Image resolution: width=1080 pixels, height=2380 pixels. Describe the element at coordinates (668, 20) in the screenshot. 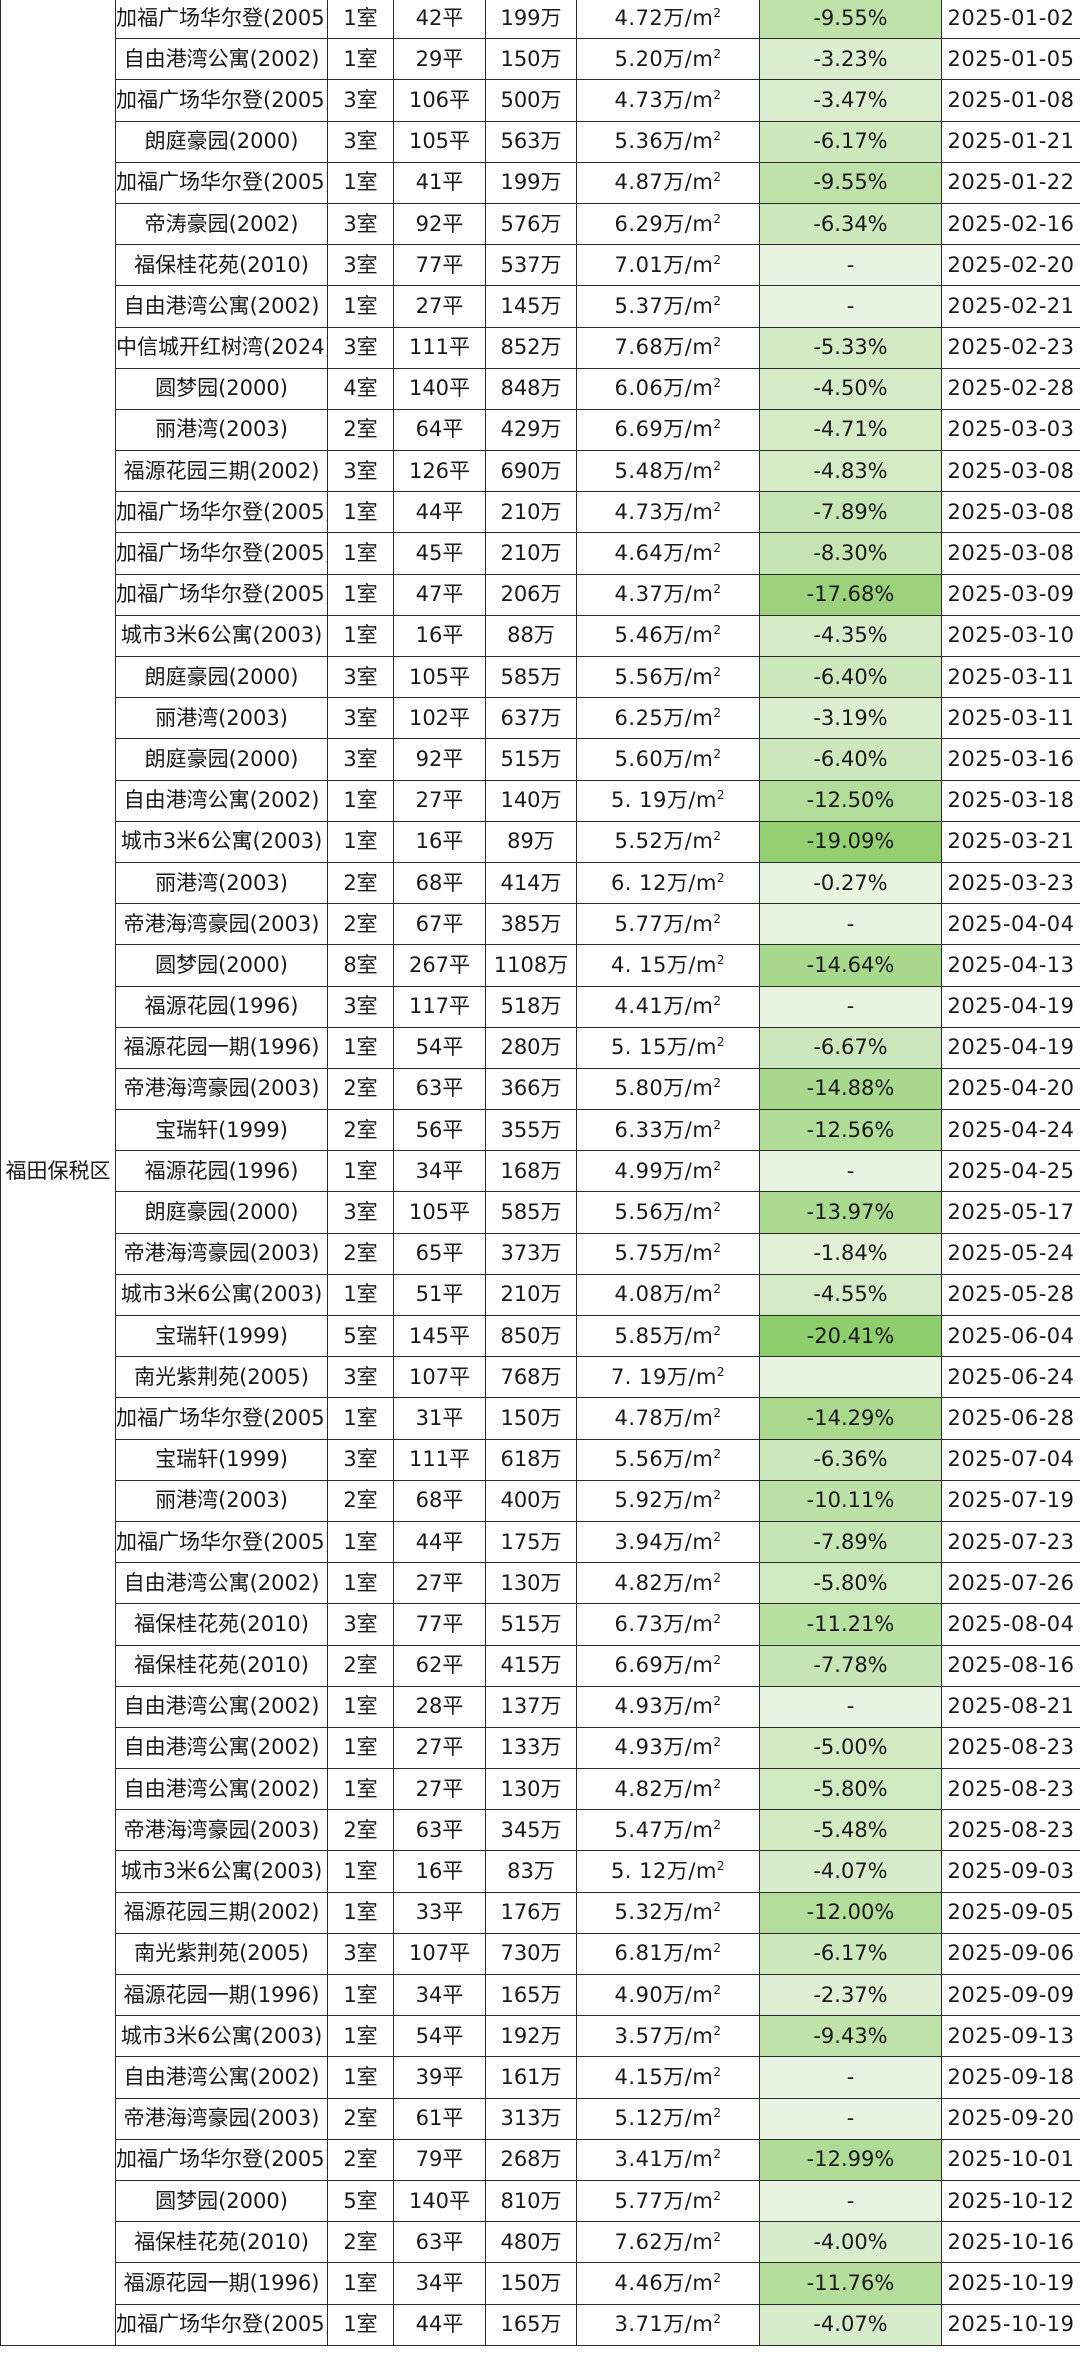

I see `unit-price-cell: 4.72万/m2` at that location.